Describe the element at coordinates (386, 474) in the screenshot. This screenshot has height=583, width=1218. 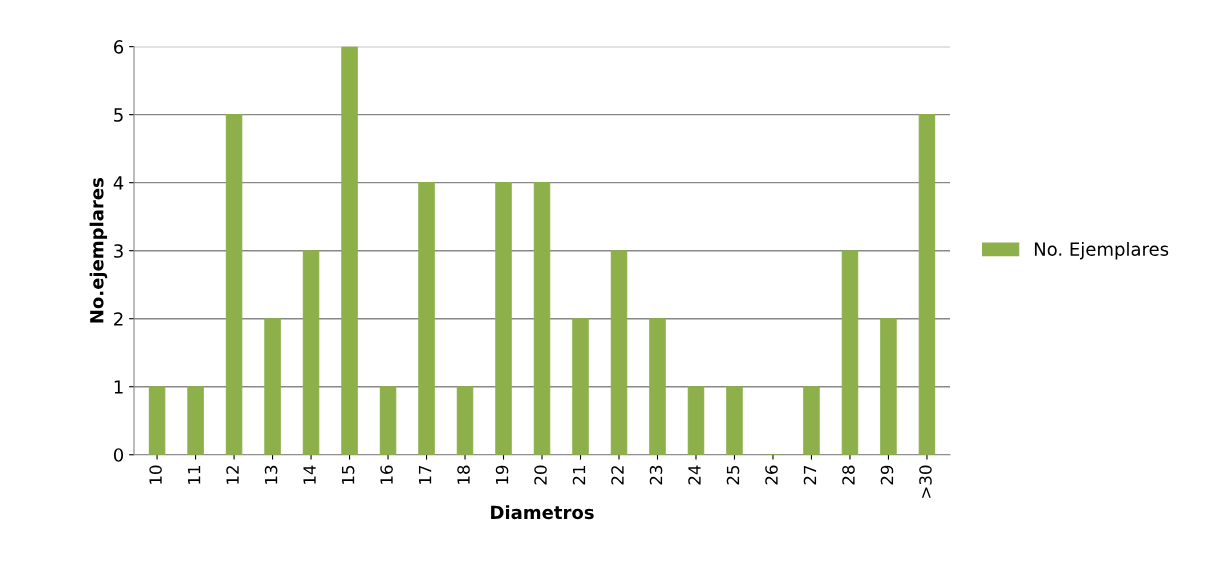
I see `x-tick-label: 16` at that location.